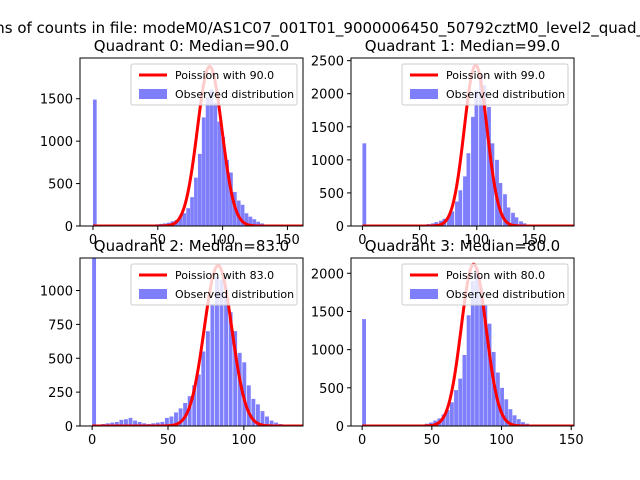  Describe the element at coordinates (60, 325) in the screenshot. I see `y-tick-label: 750` at that location.